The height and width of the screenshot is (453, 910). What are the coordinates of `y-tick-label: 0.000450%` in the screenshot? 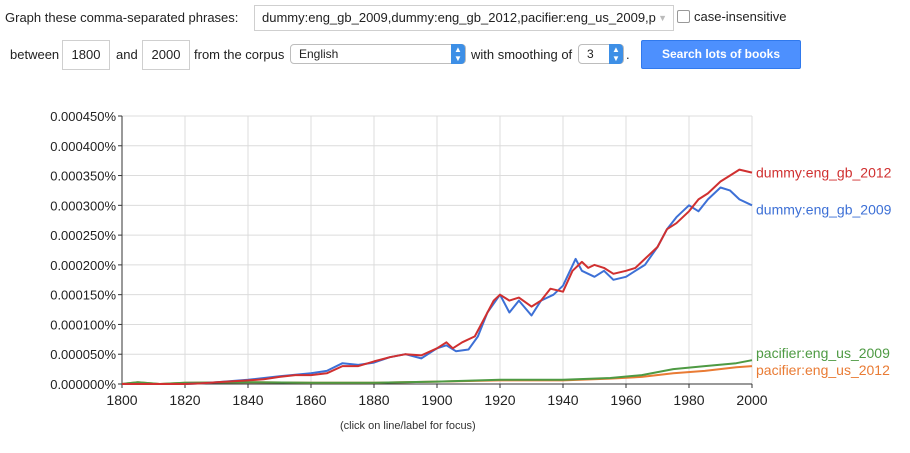 It's located at (83, 116).